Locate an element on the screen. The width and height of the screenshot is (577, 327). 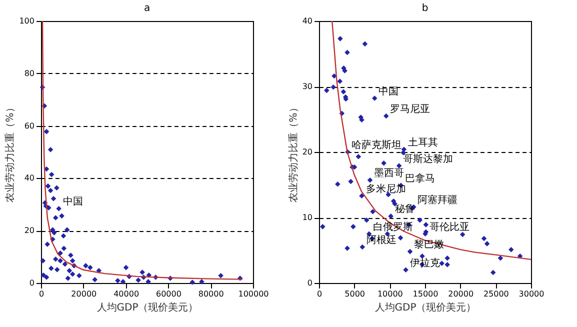
y-tick-label: 30 is located at coordinates (307, 86).